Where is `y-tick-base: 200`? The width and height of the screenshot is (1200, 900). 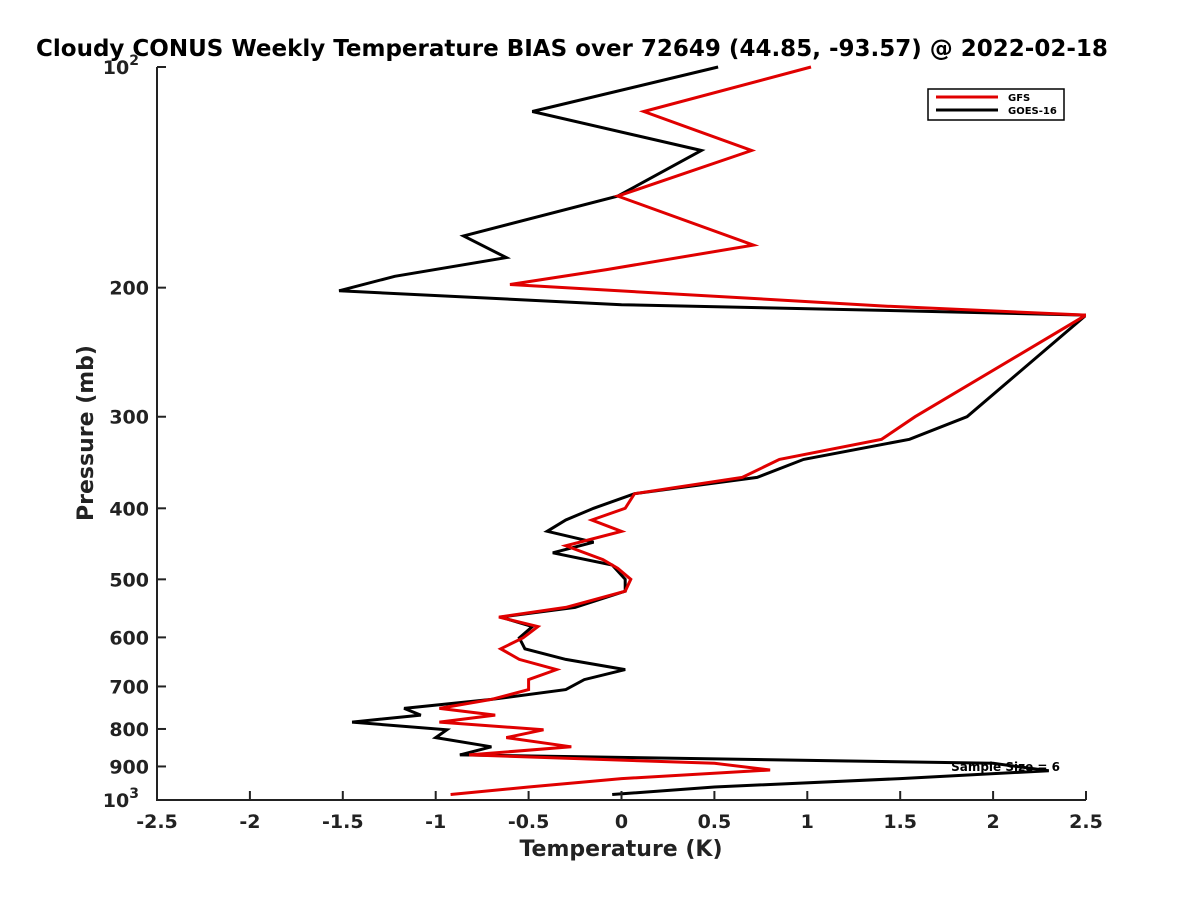
y-tick-base: 200 is located at coordinates (129, 289).